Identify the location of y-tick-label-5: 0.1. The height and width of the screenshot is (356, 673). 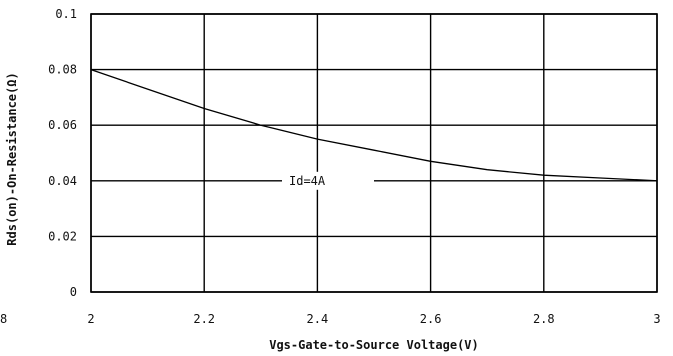
(66, 14).